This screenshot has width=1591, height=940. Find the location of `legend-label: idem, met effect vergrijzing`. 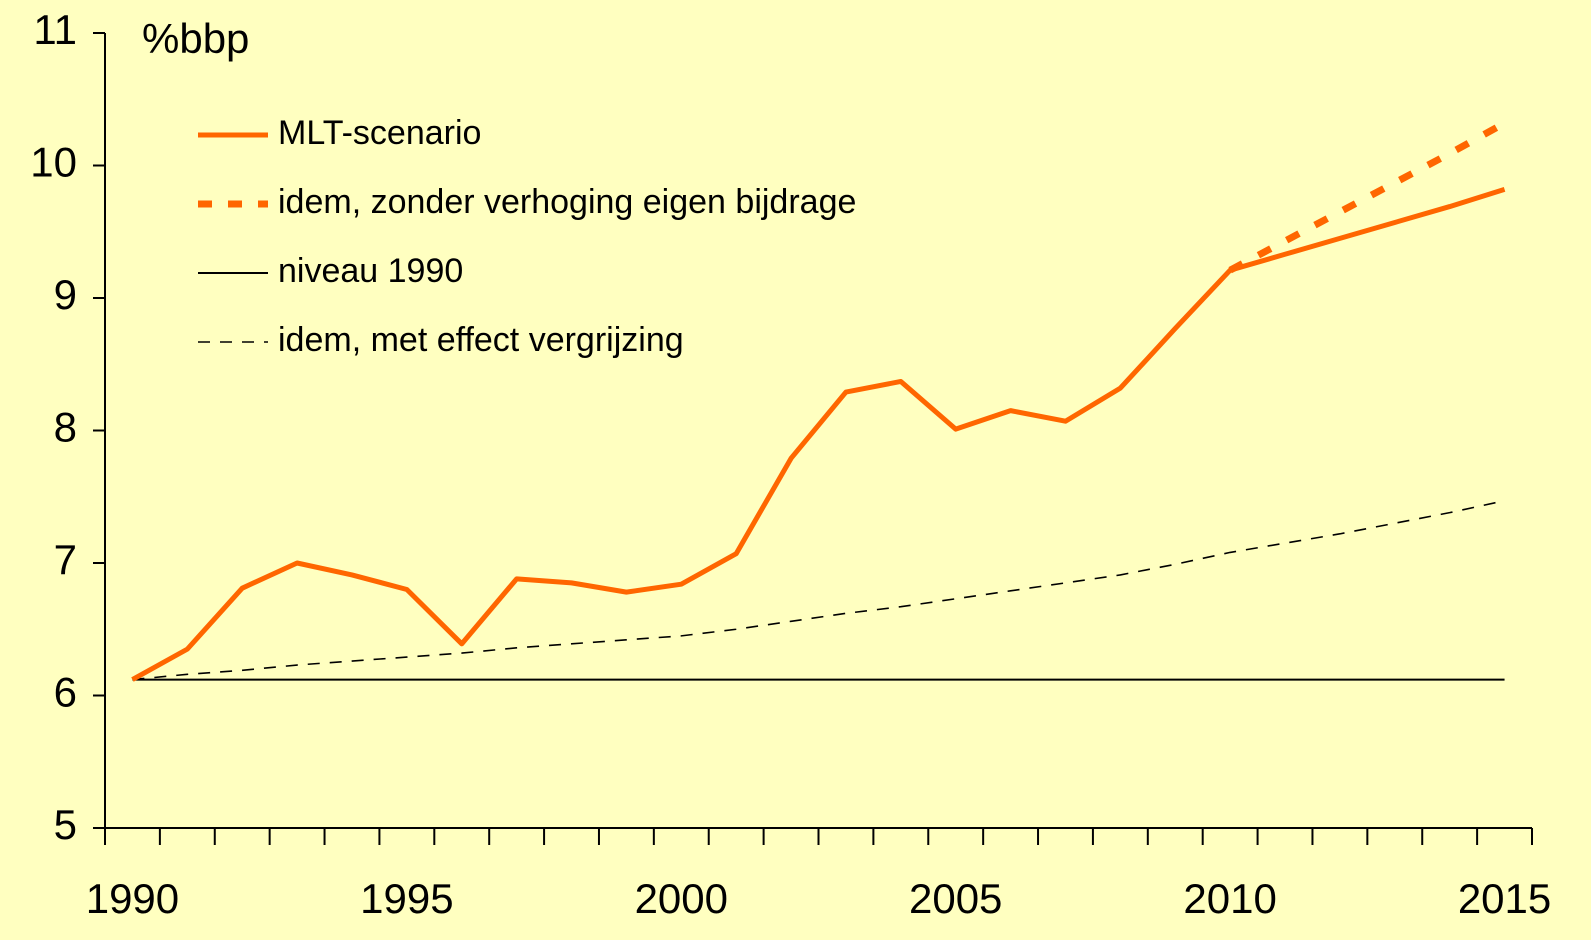

legend-label: idem, met effect vergrijzing is located at coordinates (481, 340).